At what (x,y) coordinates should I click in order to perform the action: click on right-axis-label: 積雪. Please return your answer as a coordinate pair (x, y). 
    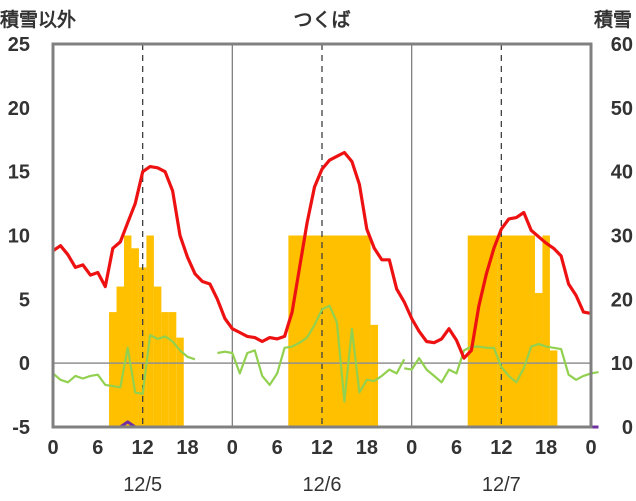
    Looking at the image, I should click on (613, 19).